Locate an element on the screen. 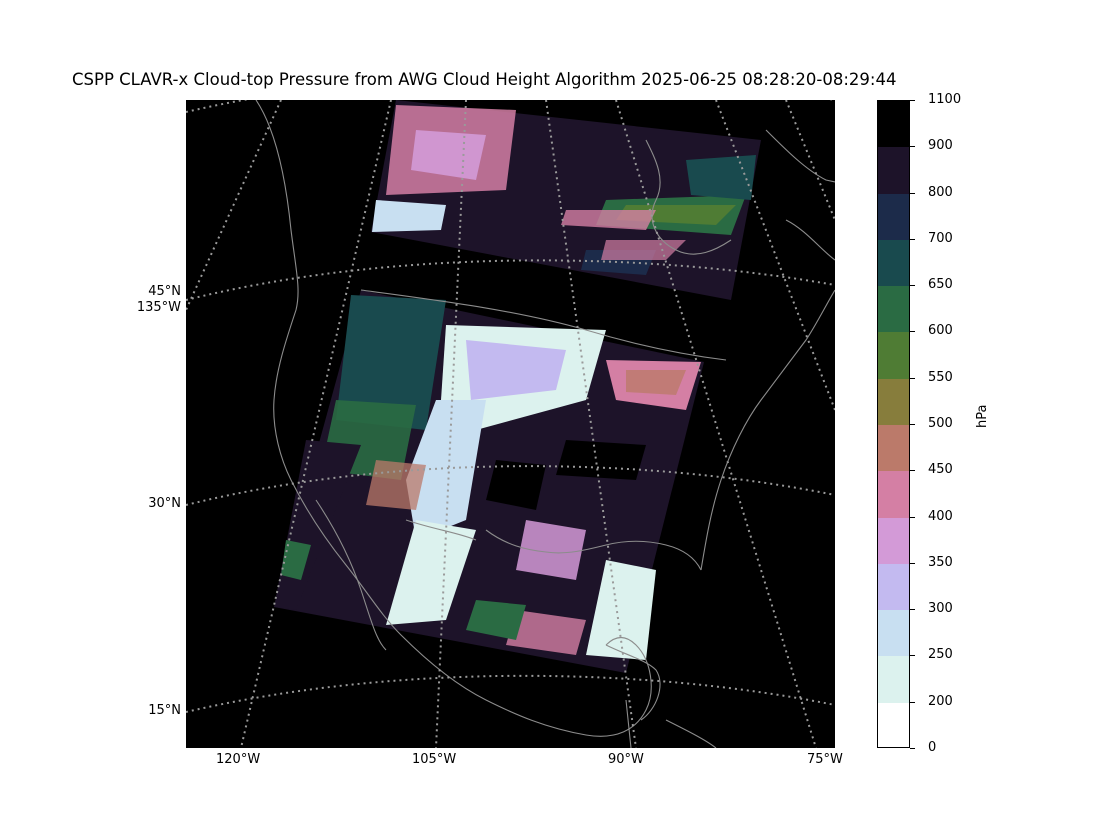  colorbar-tick-label: 0 is located at coordinates (932, 747).